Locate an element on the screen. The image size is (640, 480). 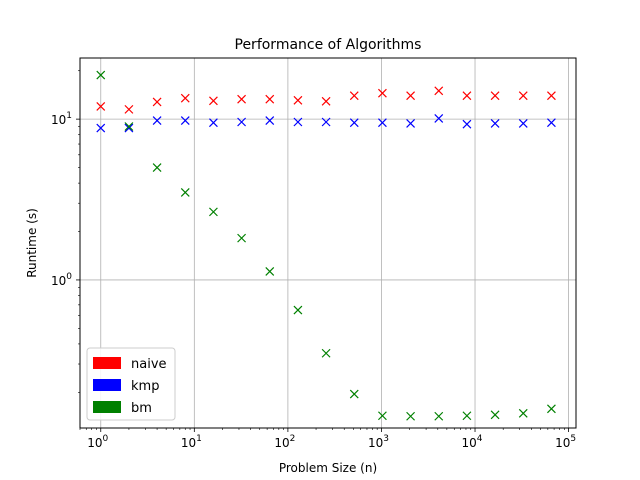
x-tick-label: 10¹ is located at coordinates (191, 442).